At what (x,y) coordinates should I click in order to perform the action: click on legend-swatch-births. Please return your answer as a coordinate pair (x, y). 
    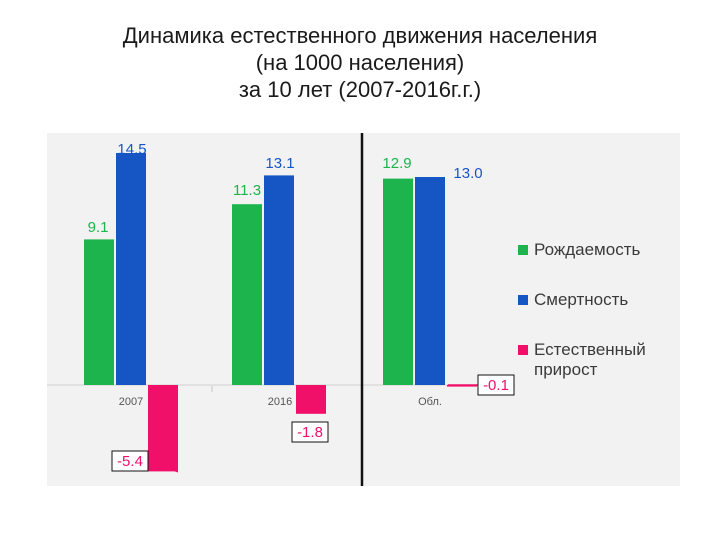
    Looking at the image, I should click on (523, 250).